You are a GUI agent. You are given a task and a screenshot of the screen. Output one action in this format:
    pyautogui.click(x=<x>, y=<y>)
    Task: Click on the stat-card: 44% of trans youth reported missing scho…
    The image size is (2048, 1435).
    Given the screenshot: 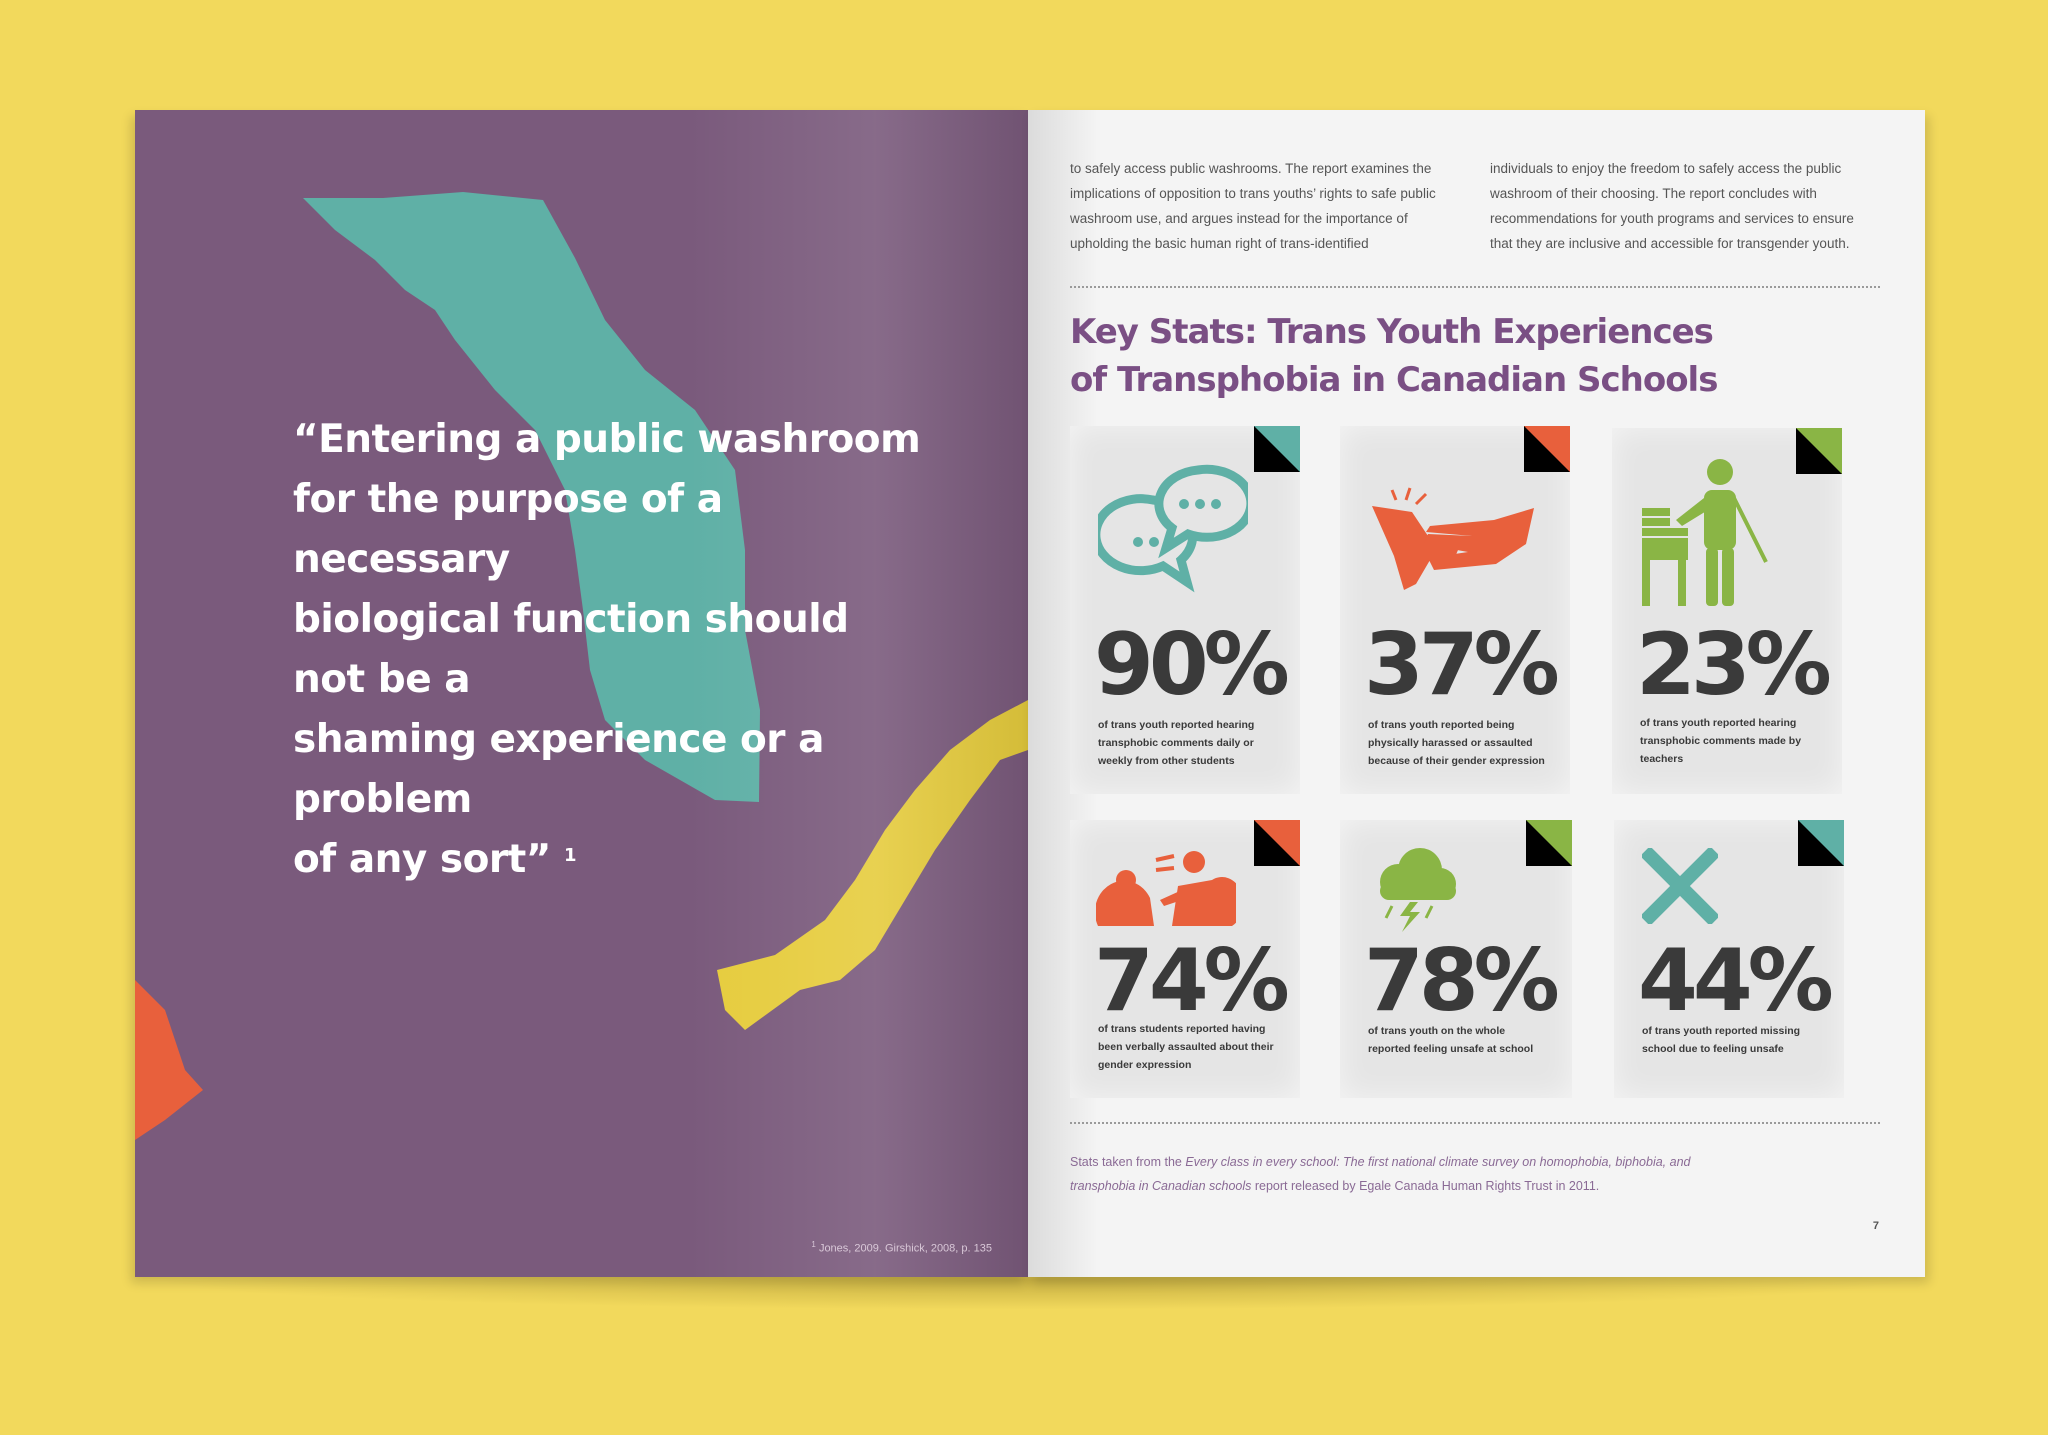 What is the action you would take?
    pyautogui.click(x=1729, y=959)
    